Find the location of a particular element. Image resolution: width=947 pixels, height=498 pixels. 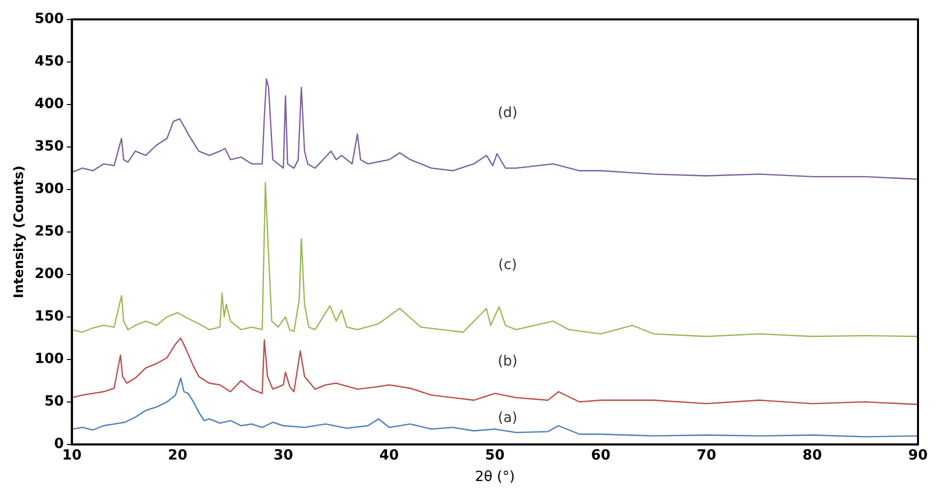

y-tick-label: 150 is located at coordinates (49, 316).